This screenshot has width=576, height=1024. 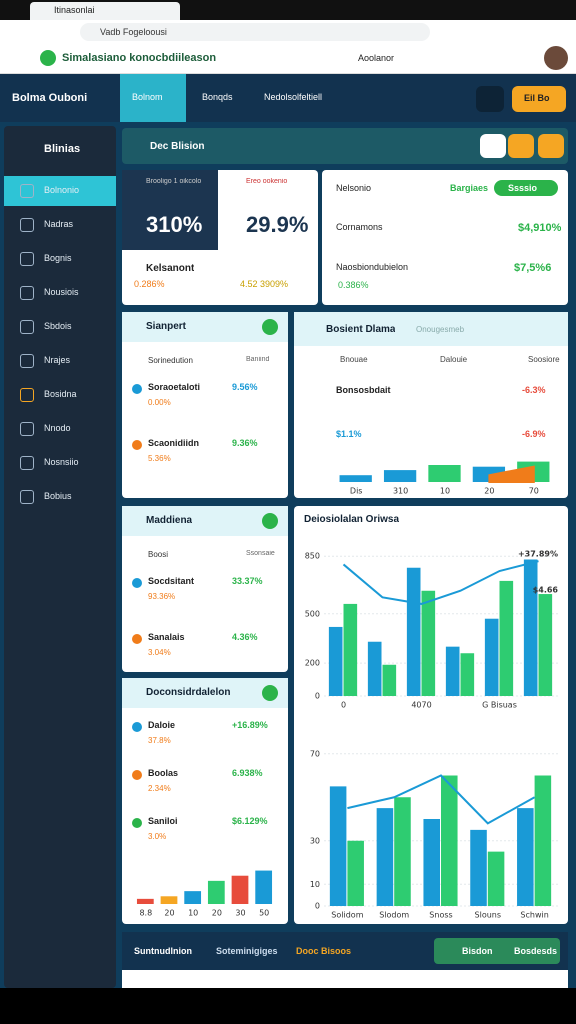 What do you see at coordinates (159, 402) in the screenshot?
I see `list-sub: 0.00%` at bounding box center [159, 402].